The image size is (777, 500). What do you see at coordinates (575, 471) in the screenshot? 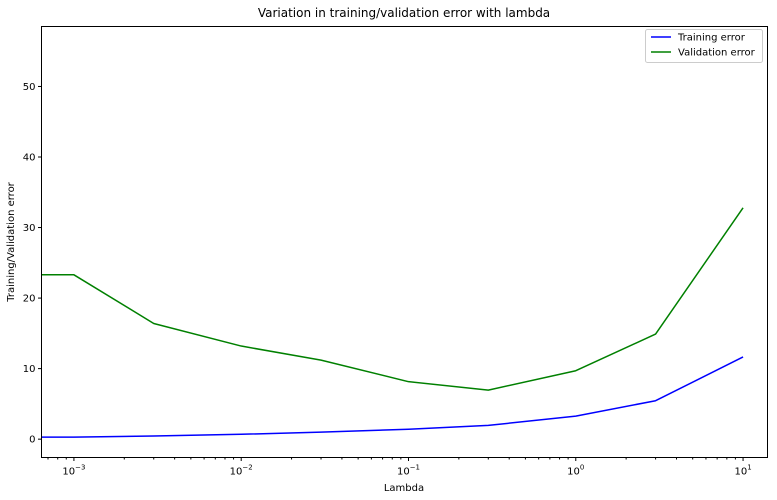
I see `x-tick-label: 10⁰` at bounding box center [575, 471].